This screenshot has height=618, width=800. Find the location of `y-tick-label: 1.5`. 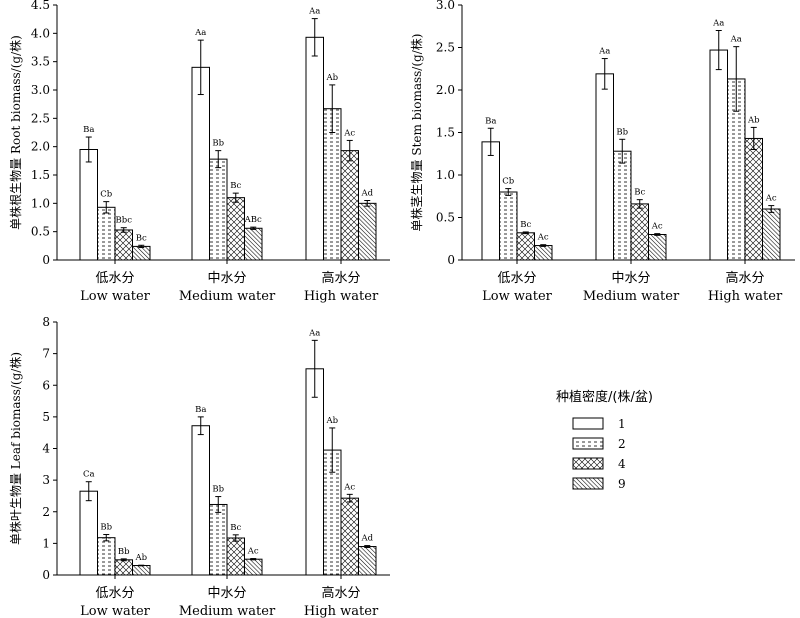

y-tick-label: 1.5 is located at coordinates (445, 133).